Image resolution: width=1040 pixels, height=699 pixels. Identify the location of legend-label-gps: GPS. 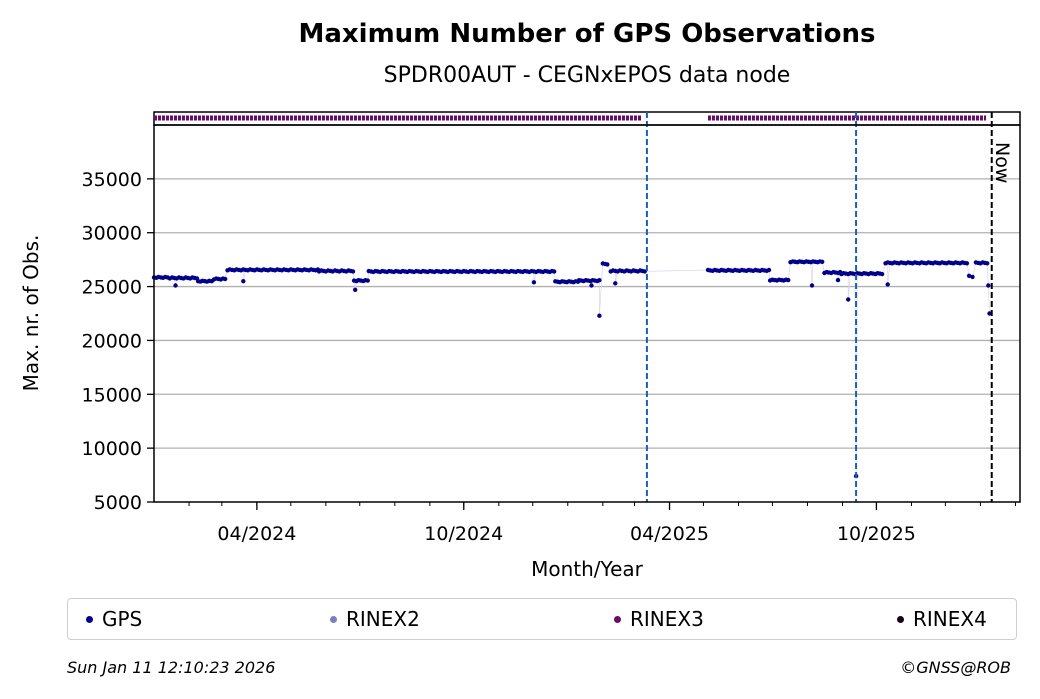
(122, 619).